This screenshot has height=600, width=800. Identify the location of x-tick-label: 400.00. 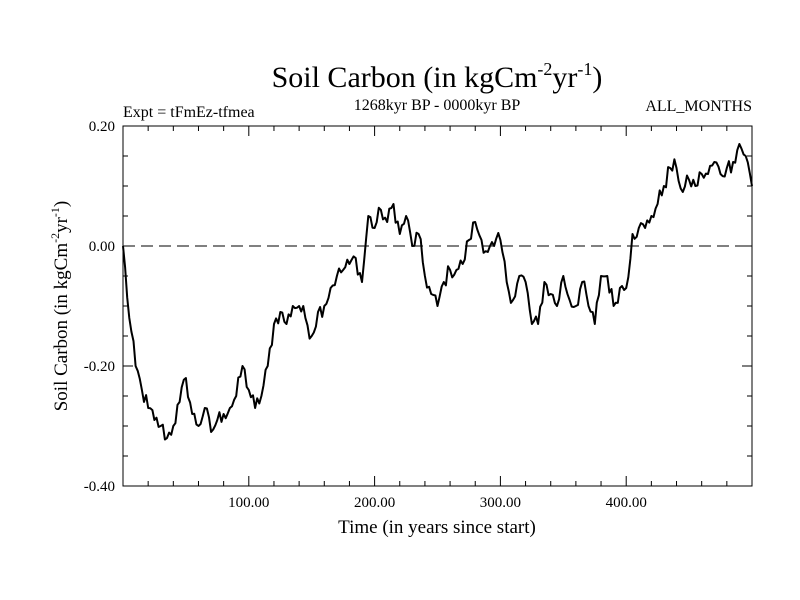
(626, 503).